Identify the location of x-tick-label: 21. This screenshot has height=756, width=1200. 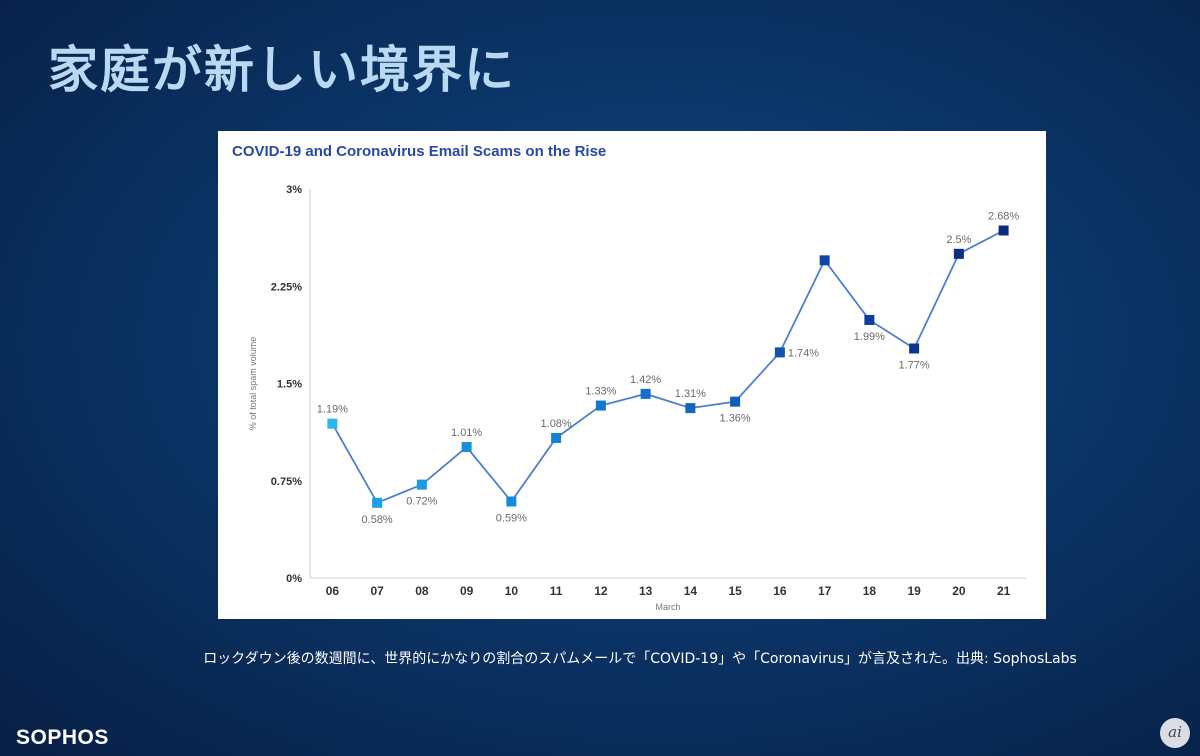
(1004, 591).